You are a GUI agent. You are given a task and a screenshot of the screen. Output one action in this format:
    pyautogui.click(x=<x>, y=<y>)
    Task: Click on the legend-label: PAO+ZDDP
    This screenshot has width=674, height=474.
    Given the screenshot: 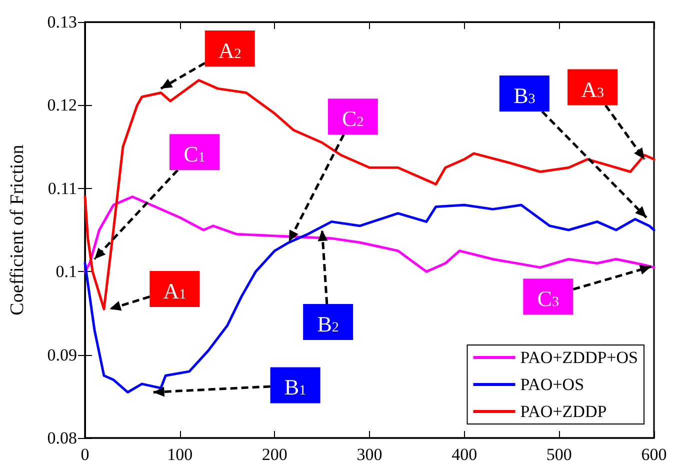 What is the action you would take?
    pyautogui.click(x=563, y=411)
    